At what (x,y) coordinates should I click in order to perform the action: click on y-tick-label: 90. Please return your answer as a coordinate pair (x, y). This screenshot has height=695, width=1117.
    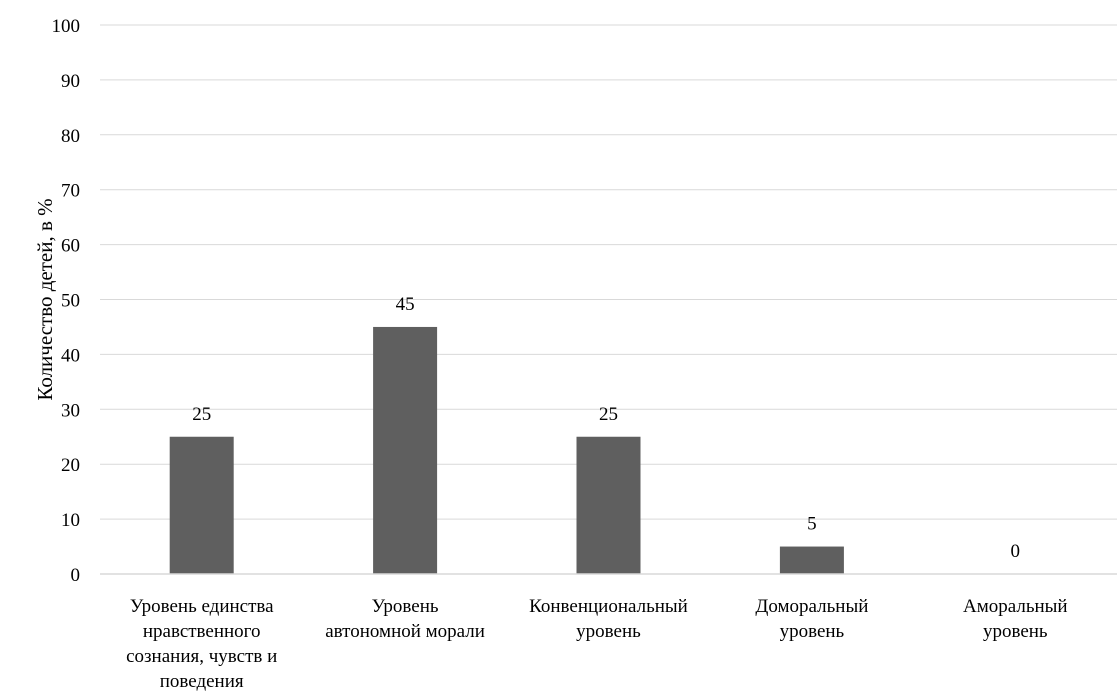
    Looking at the image, I should click on (70, 81).